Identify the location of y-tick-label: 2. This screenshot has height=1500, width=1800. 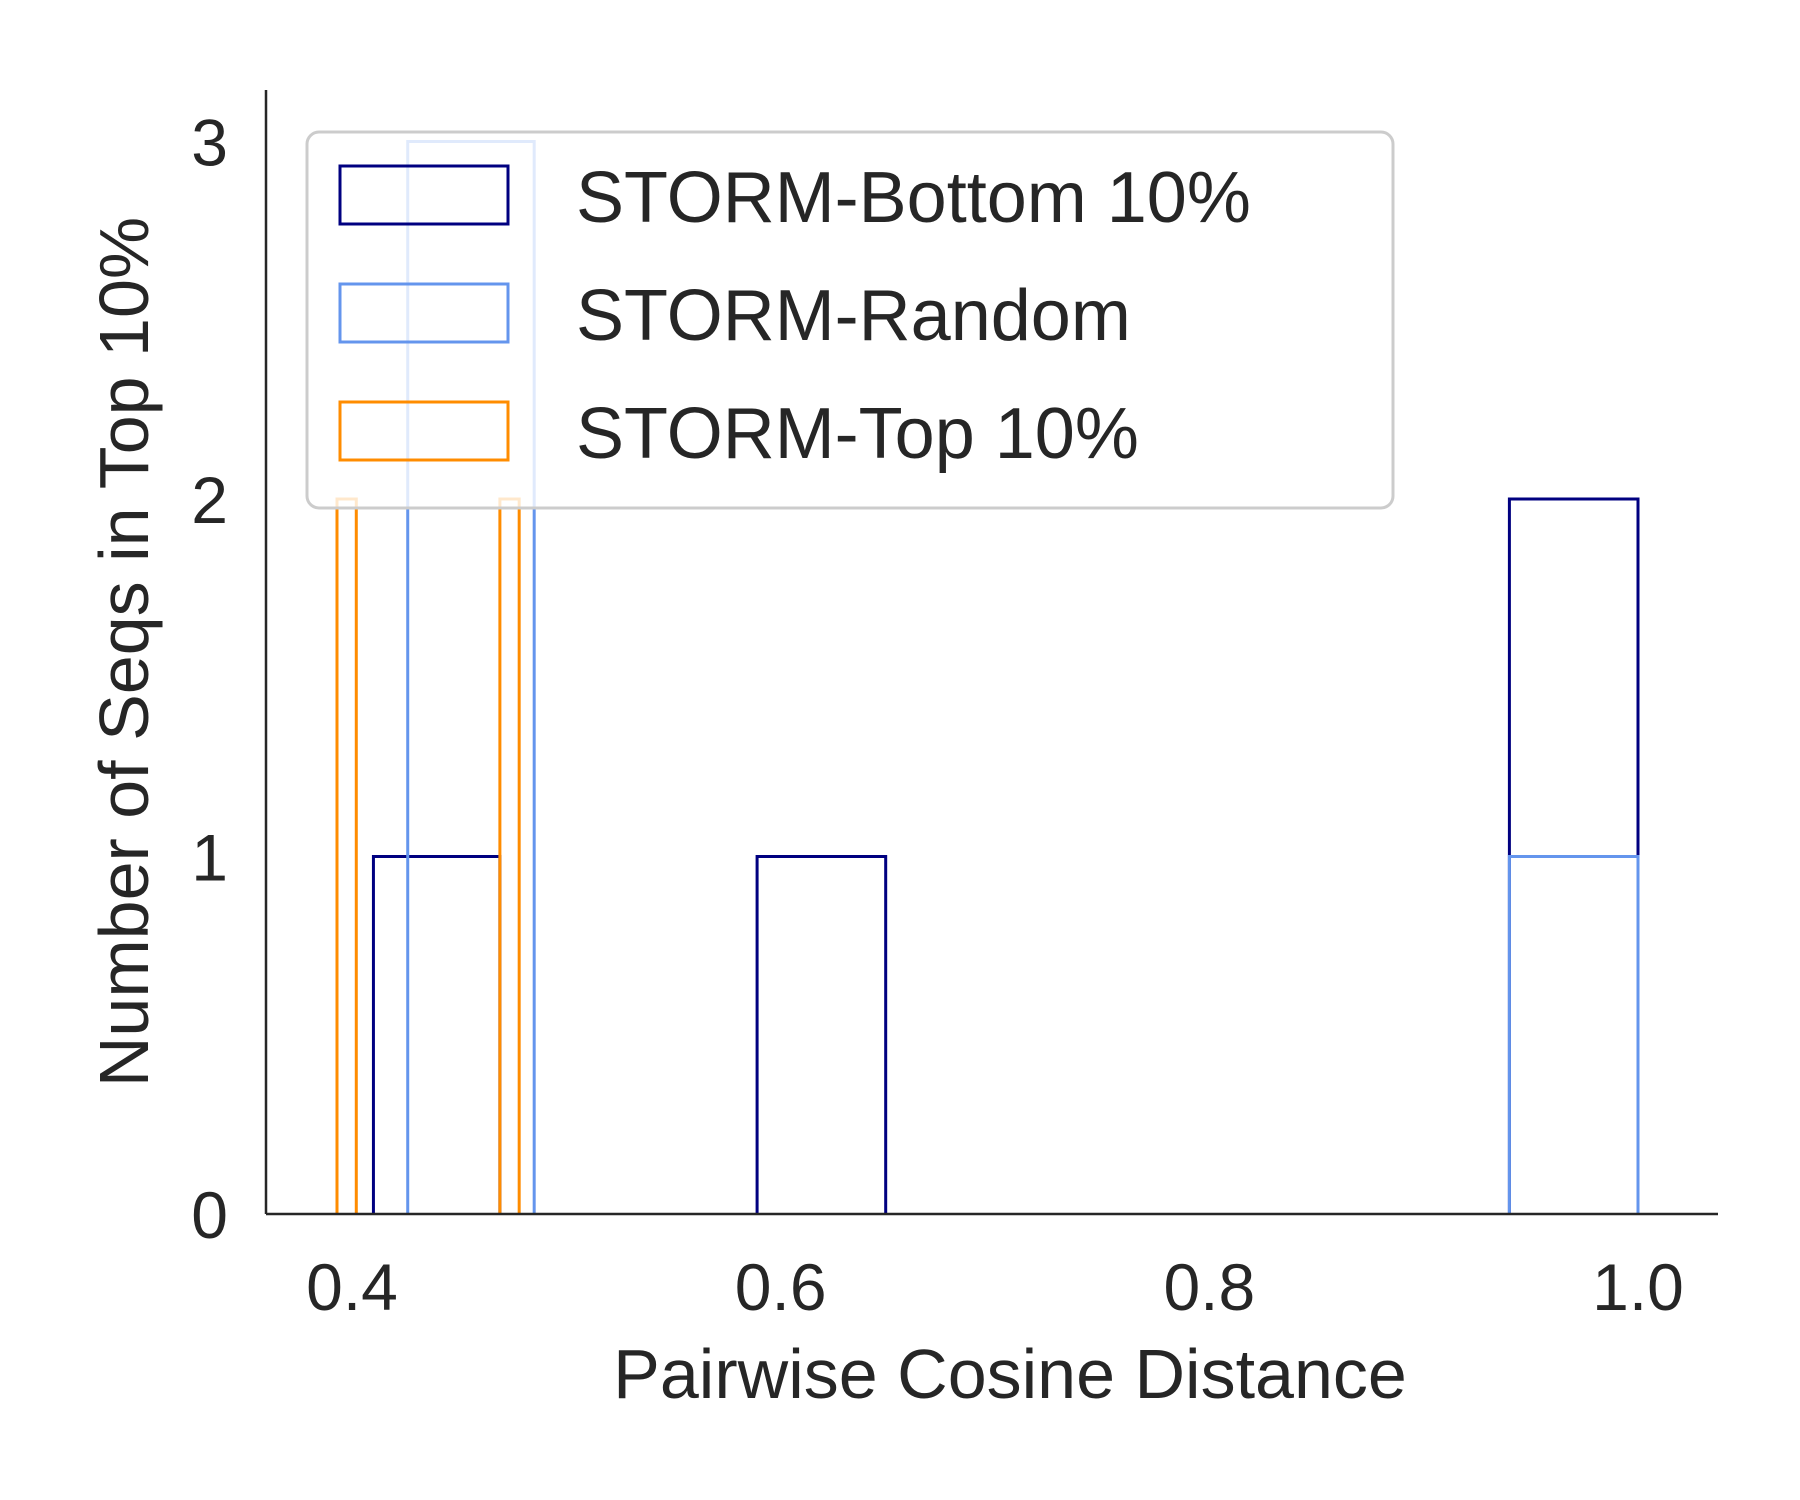
(209, 500).